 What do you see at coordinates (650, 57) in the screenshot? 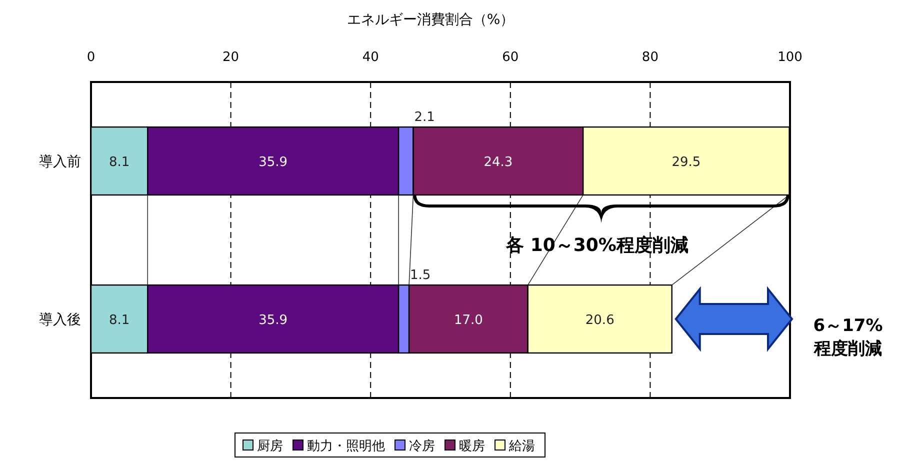
I see `x-tick-label: 80` at bounding box center [650, 57].